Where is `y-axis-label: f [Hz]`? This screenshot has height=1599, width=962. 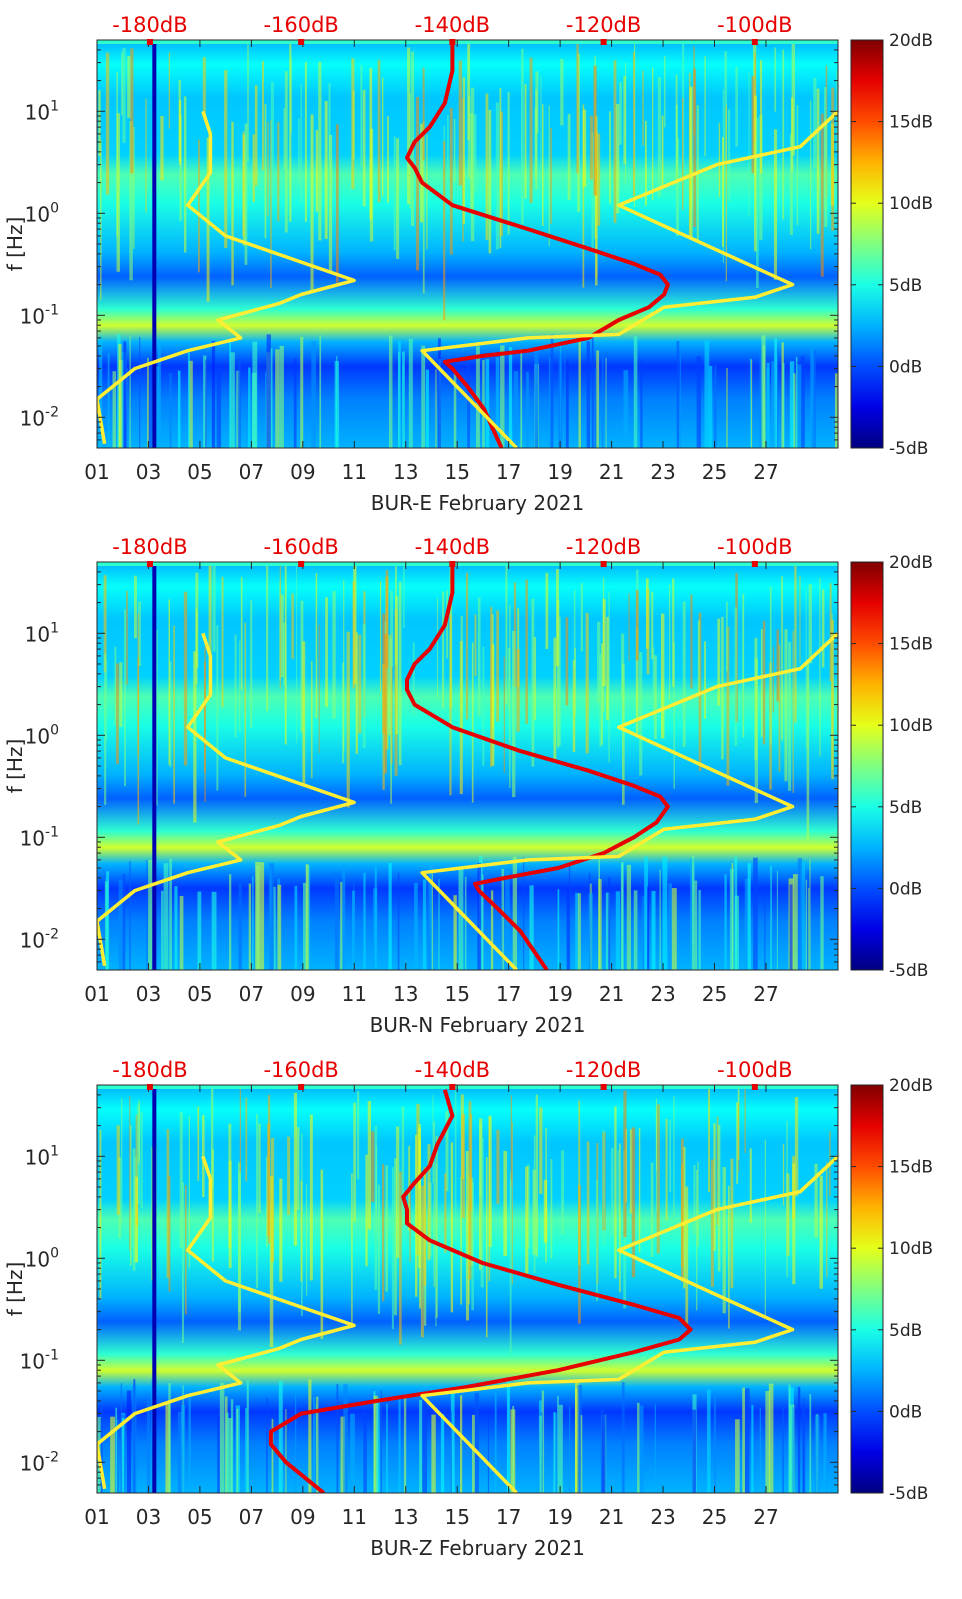 y-axis-label: f [Hz] is located at coordinates (15, 766).